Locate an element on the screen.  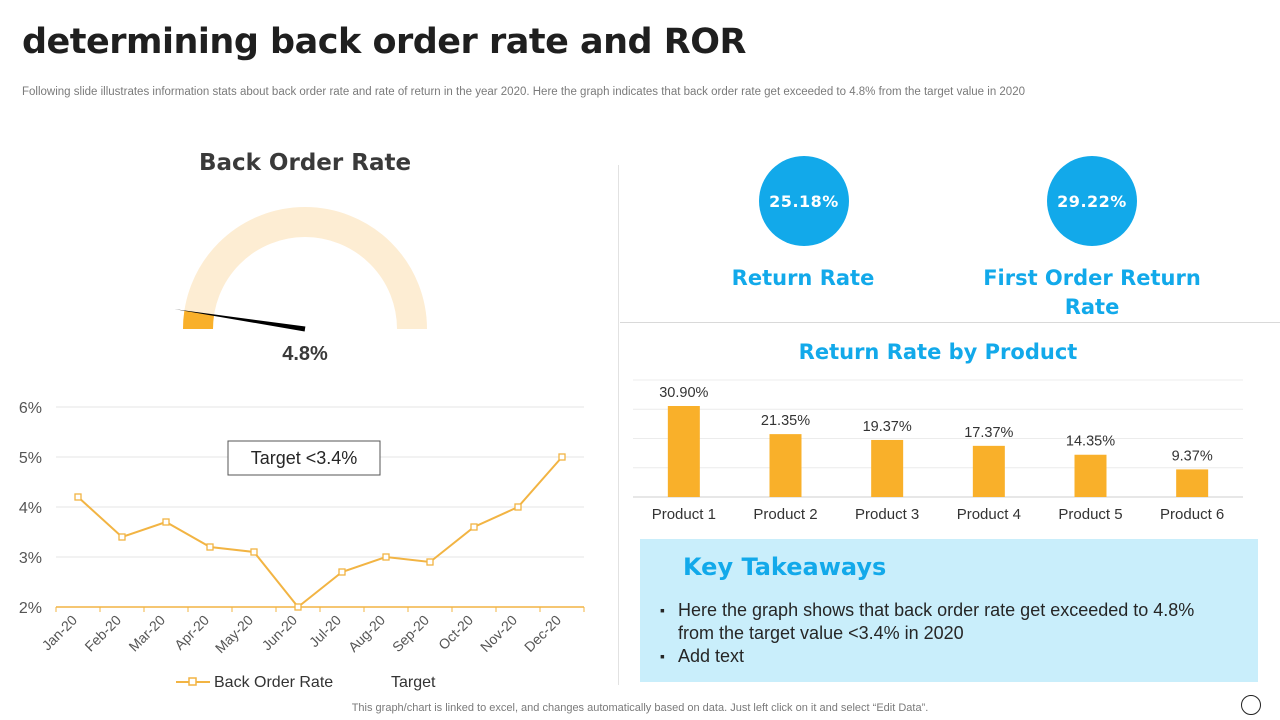
bar-chart-title: Return Rate by Product is located at coordinates (938, 352).